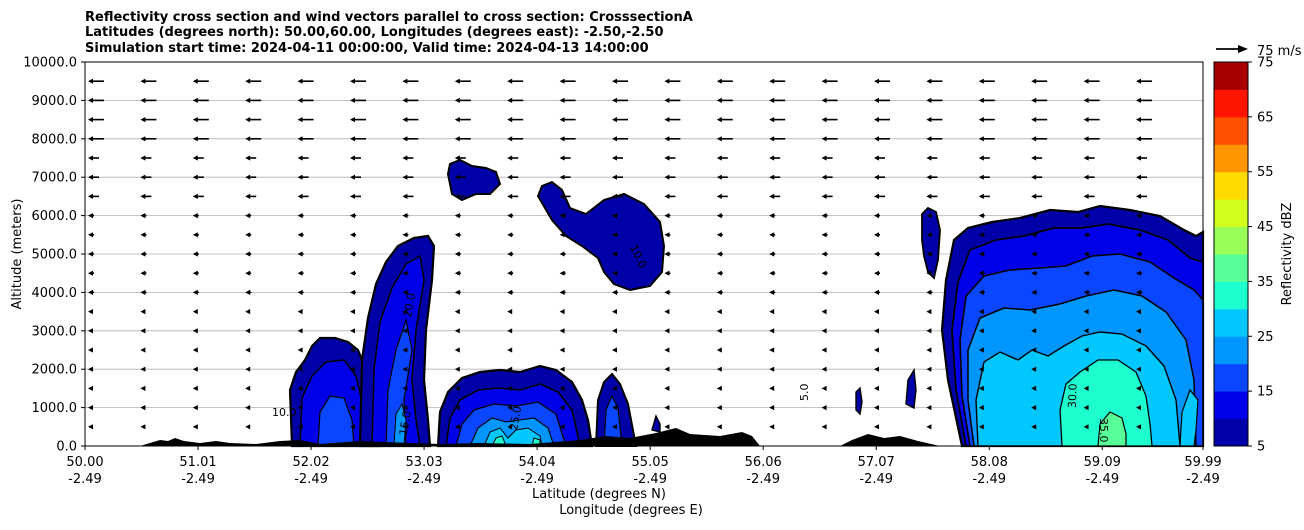 The width and height of the screenshot is (1304, 530). Describe the element at coordinates (55, 101) in the screenshot. I see `y-tick-label: 9000.0` at that location.